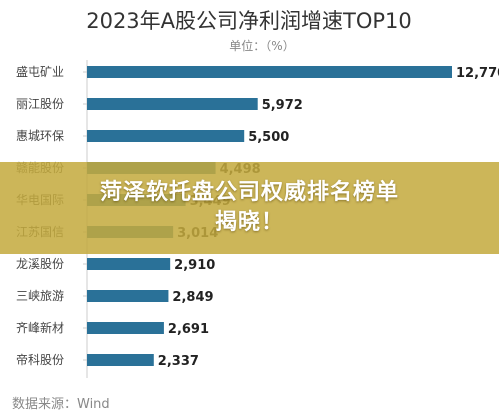  What do you see at coordinates (261, 45) in the screenshot?
I see `chart-subtitle: 单位：（%）` at bounding box center [261, 45].